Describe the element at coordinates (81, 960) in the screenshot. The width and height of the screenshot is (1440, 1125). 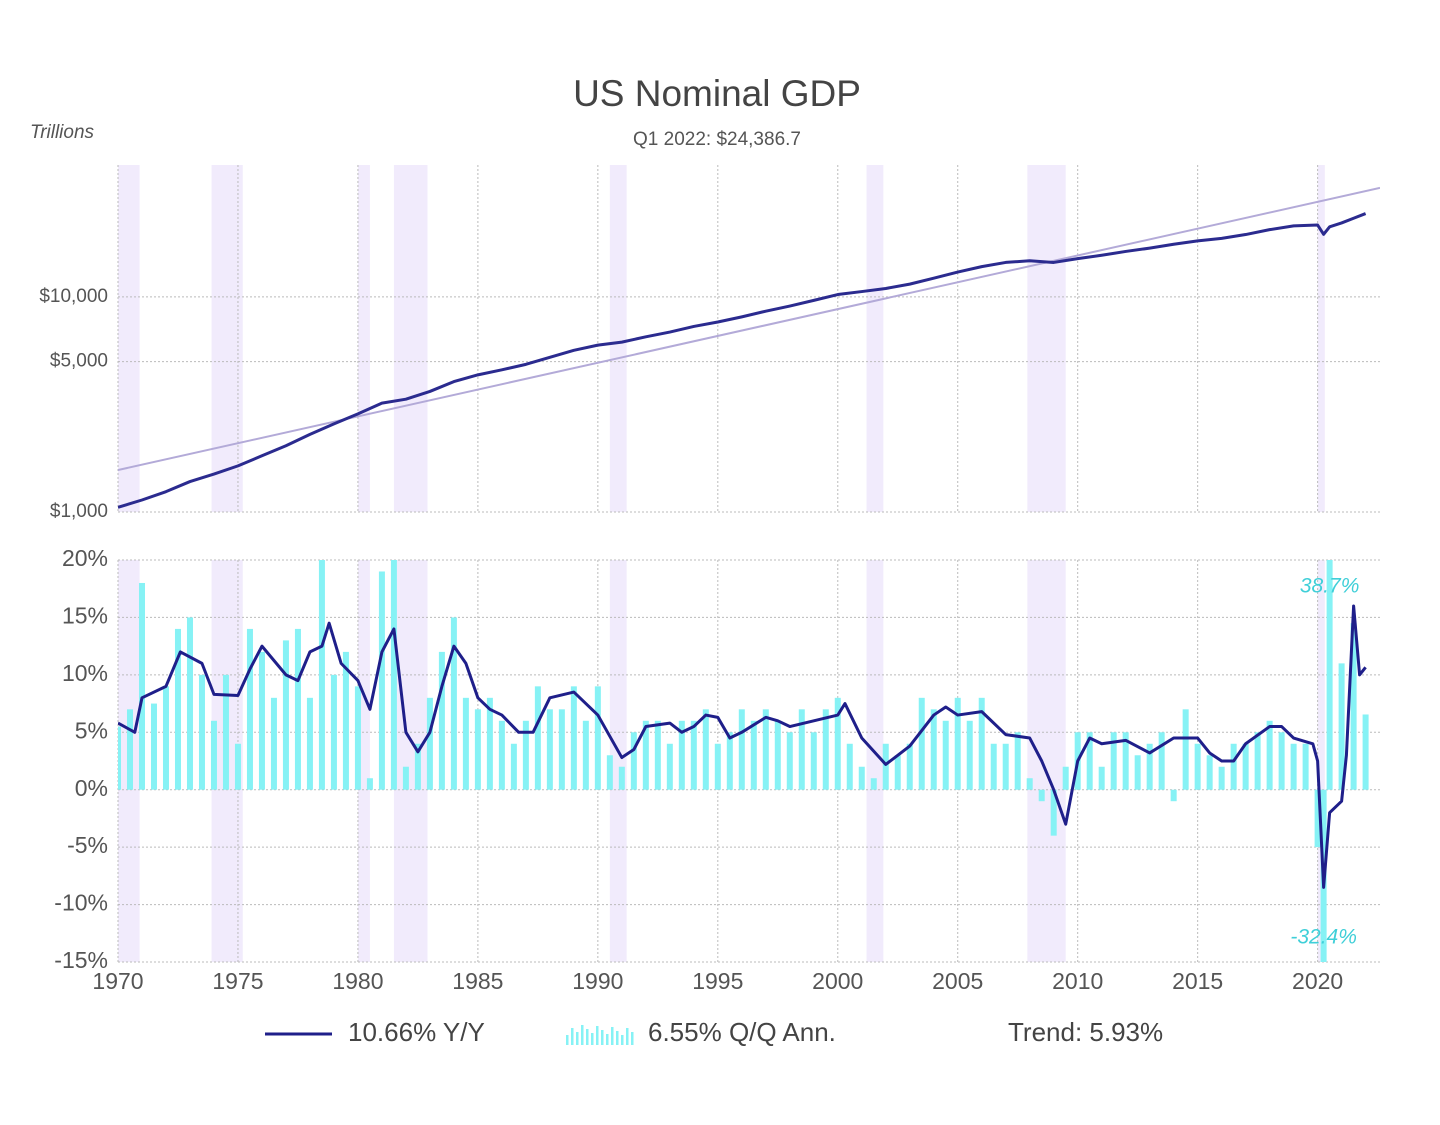
I see `y-tick-label: -15%` at that location.